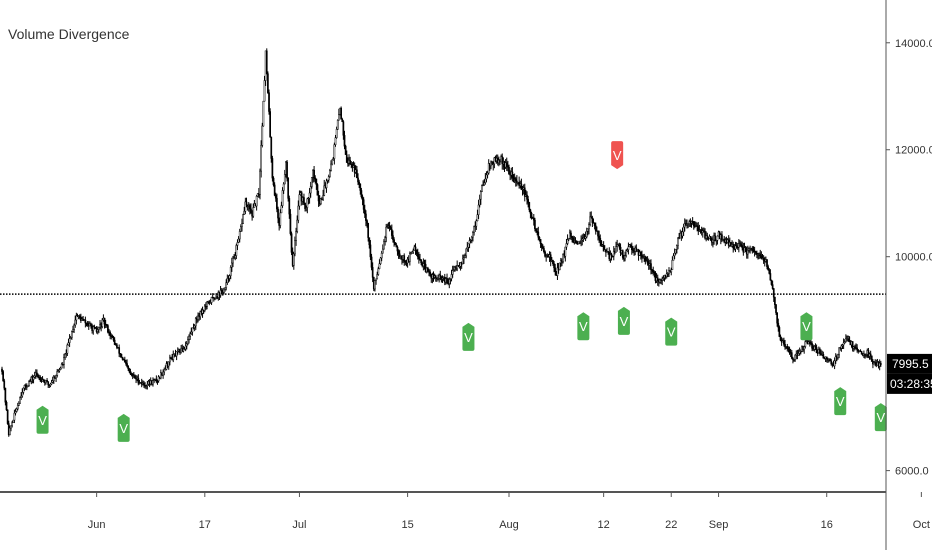 This screenshot has height=550, width=932. What do you see at coordinates (806, 326) in the screenshot?
I see `signal-marker-6: V` at bounding box center [806, 326].